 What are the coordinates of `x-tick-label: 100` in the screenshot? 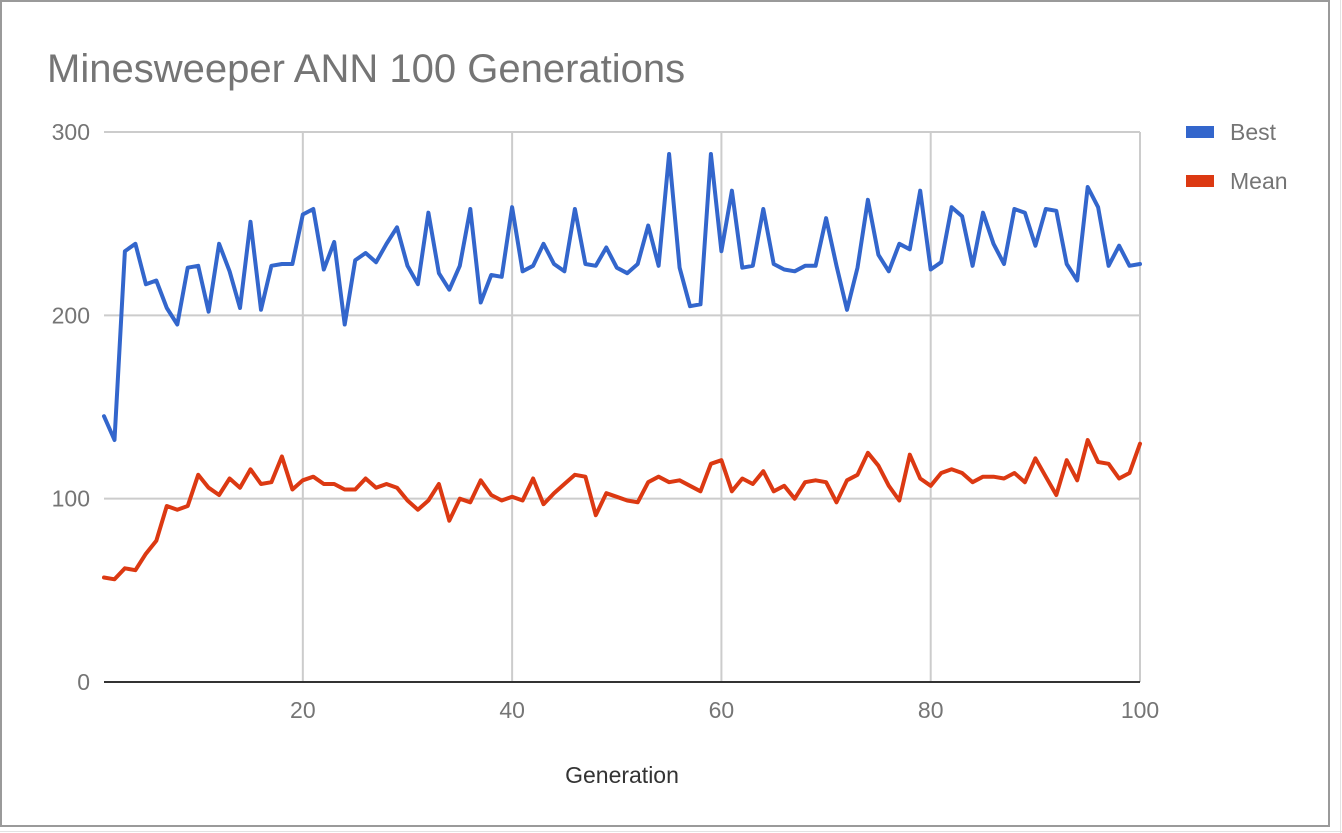 It's located at (1140, 710).